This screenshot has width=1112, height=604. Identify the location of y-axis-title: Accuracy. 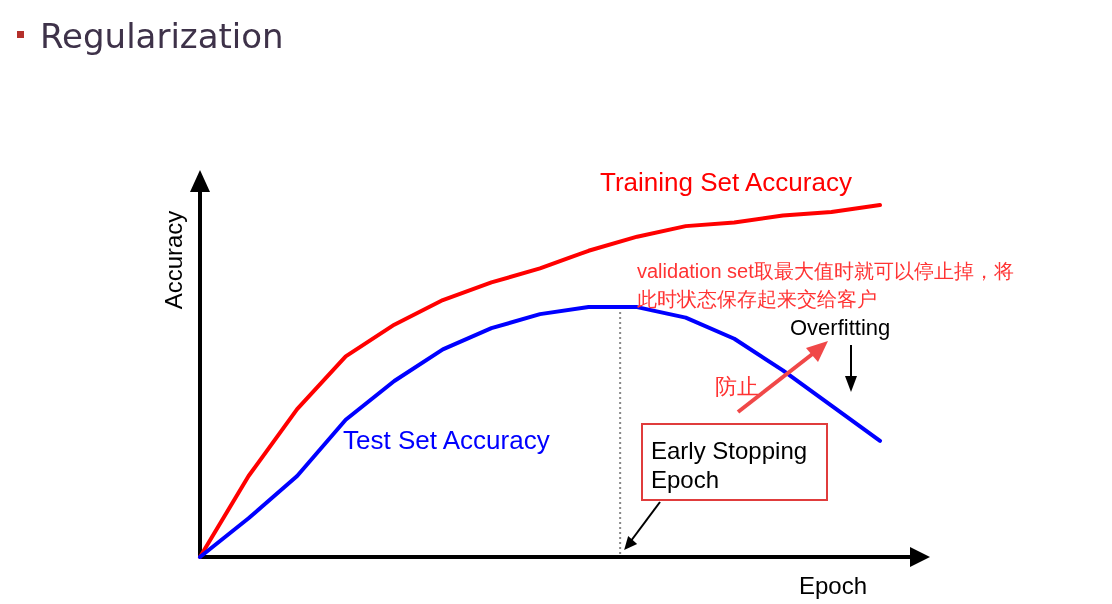
(173, 260).